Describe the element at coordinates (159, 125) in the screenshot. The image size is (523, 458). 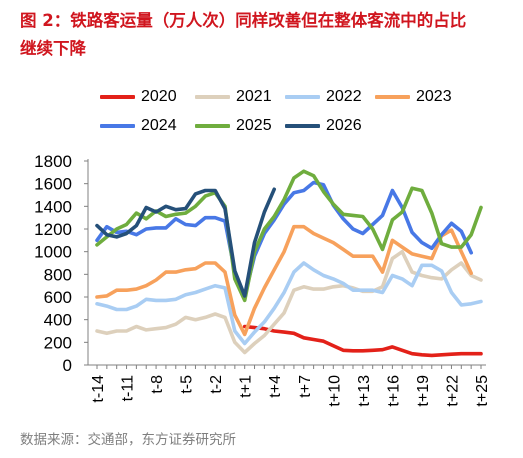
I see `legend-label: 2024` at that location.